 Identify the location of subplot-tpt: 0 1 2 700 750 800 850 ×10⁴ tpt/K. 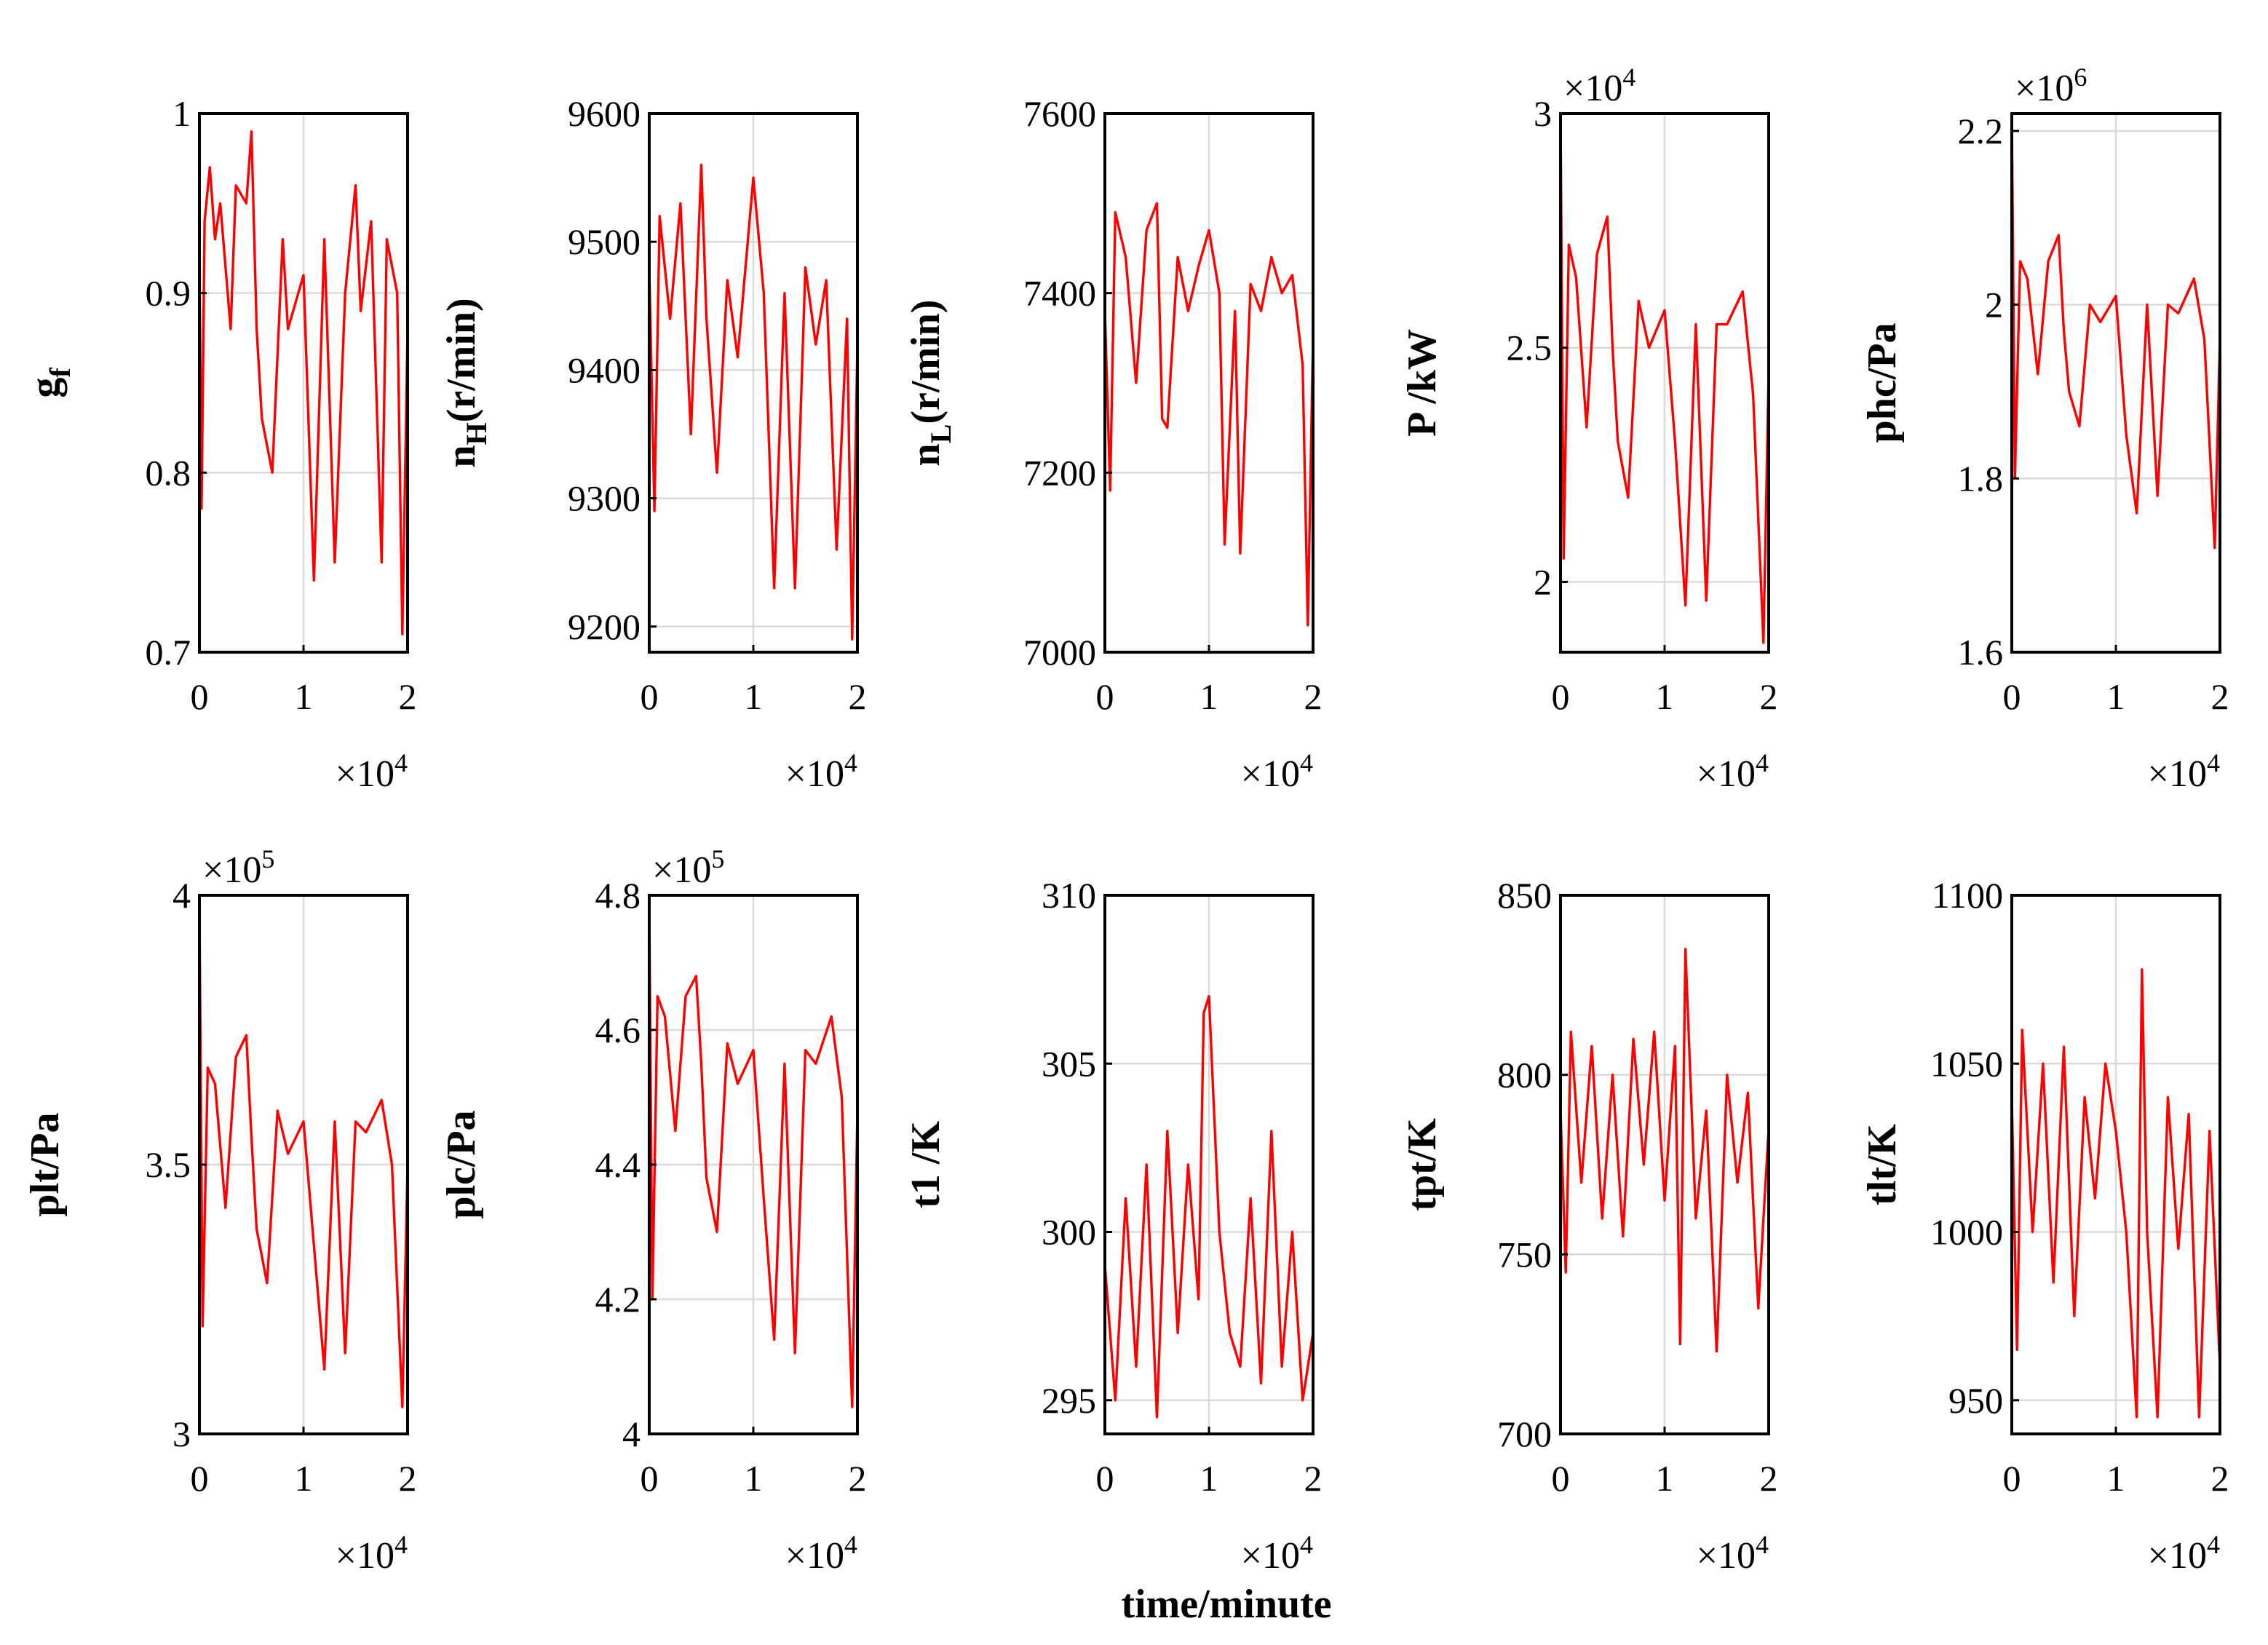
(1589, 1226).